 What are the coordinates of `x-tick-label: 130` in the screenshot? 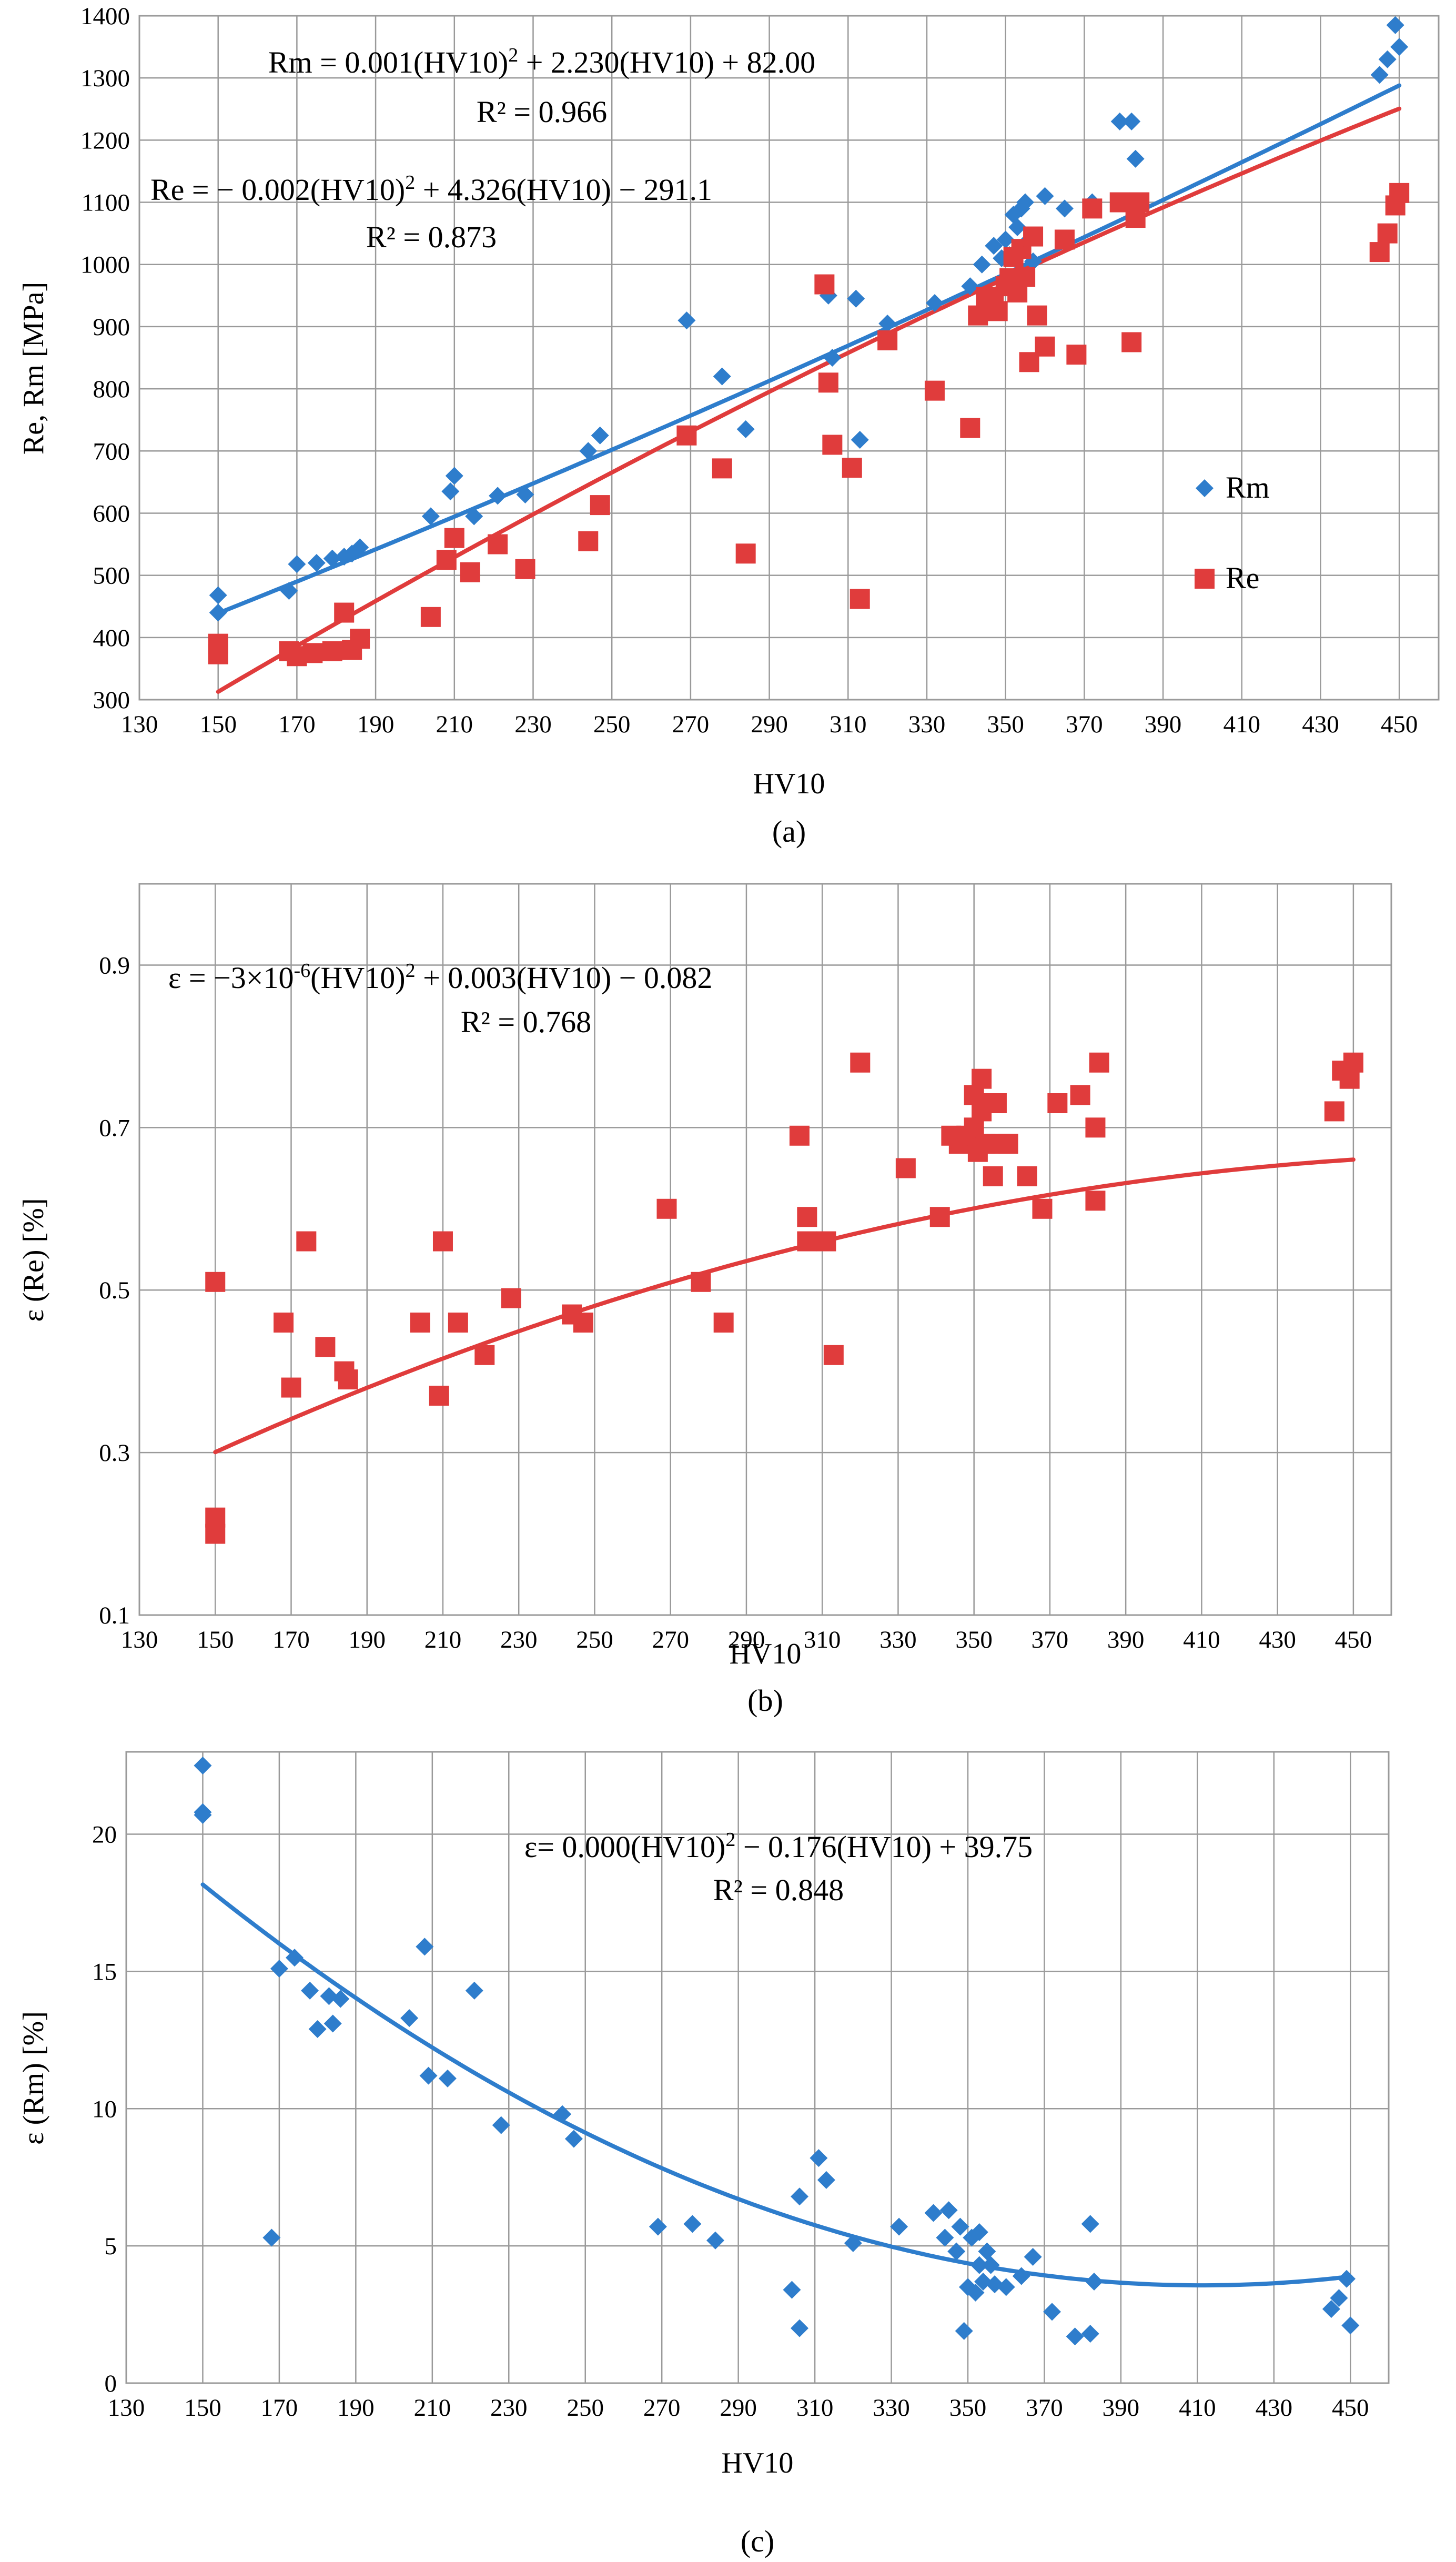 It's located at (126, 2408).